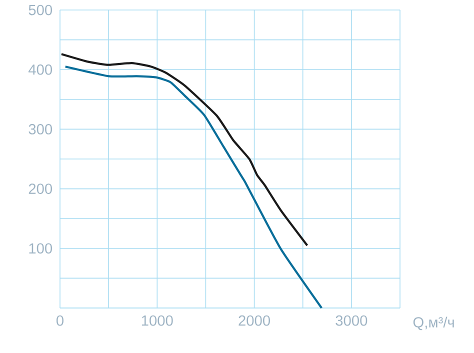  I want to click on y-tick-label: 100, so click(40, 248).